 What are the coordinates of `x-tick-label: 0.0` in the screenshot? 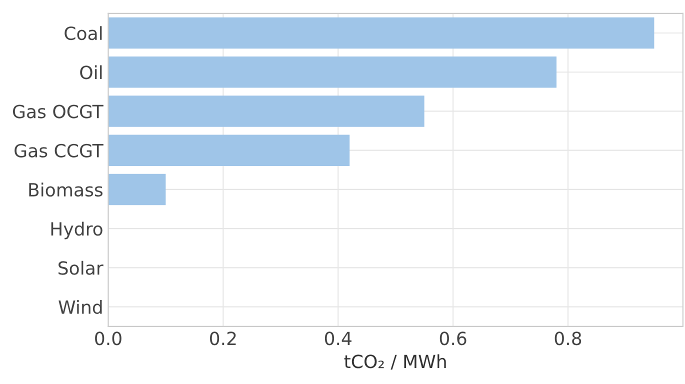 It's located at (108, 339).